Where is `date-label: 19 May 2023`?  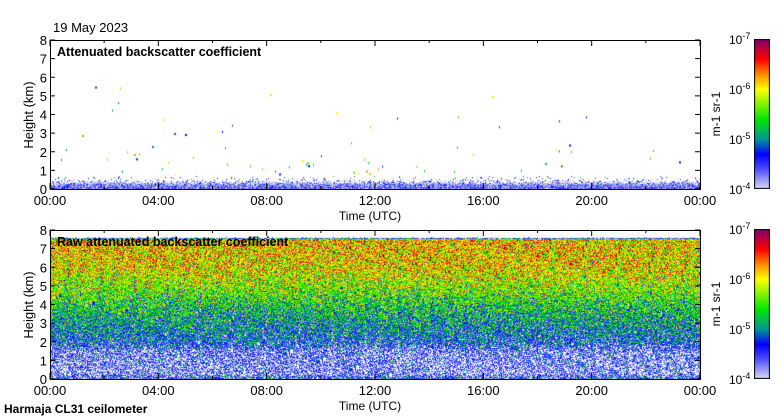
date-label: 19 May 2023 is located at coordinates (91, 27).